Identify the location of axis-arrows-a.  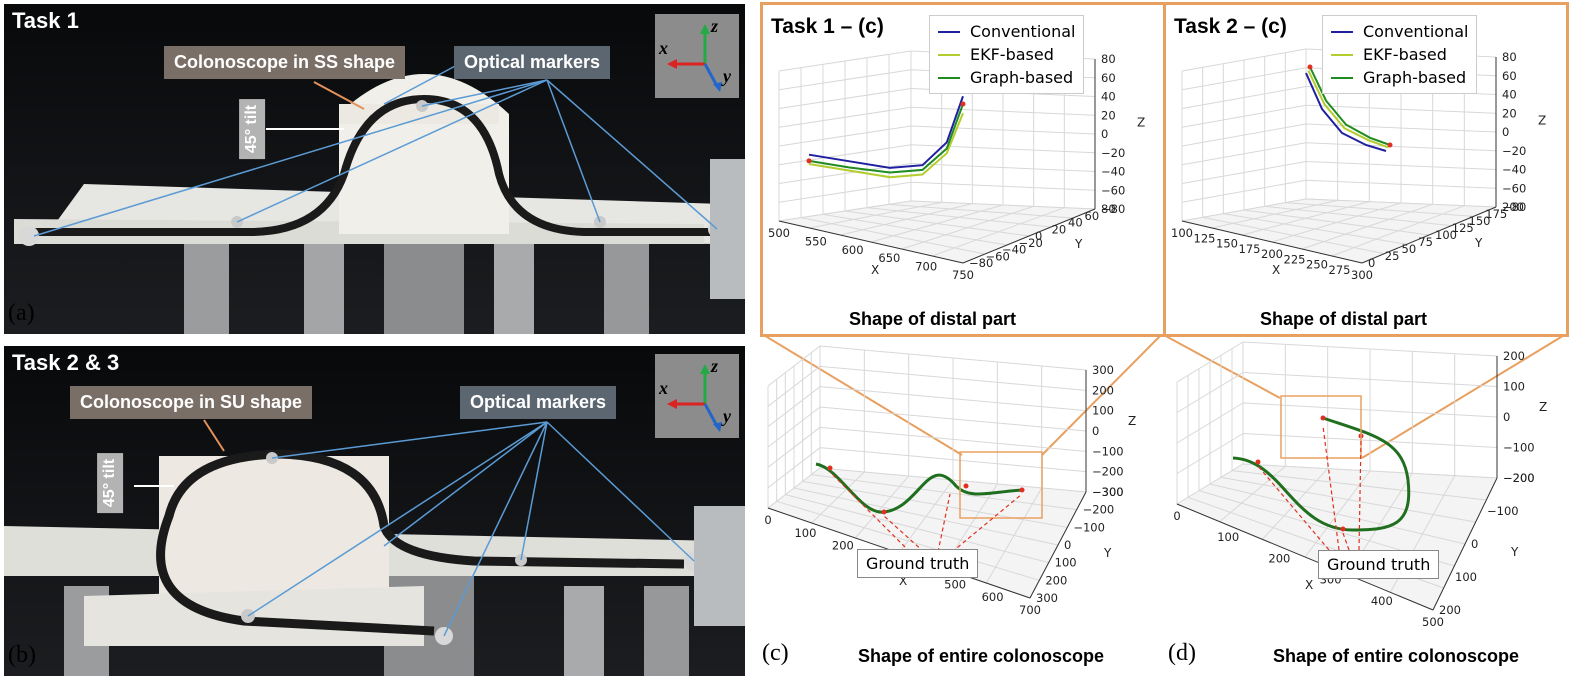
(694, 58).